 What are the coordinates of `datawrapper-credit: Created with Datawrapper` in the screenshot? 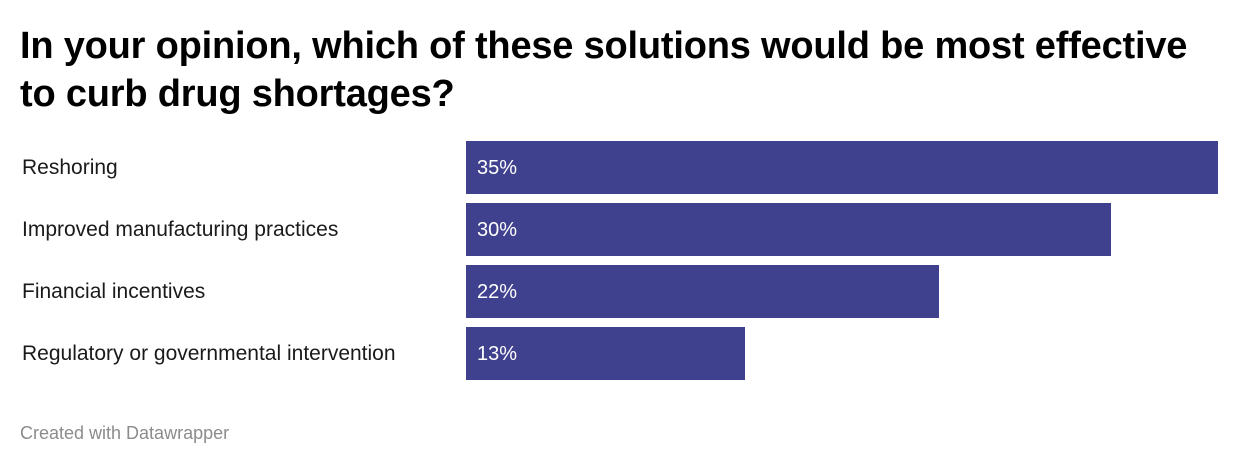 It's located at (125, 433).